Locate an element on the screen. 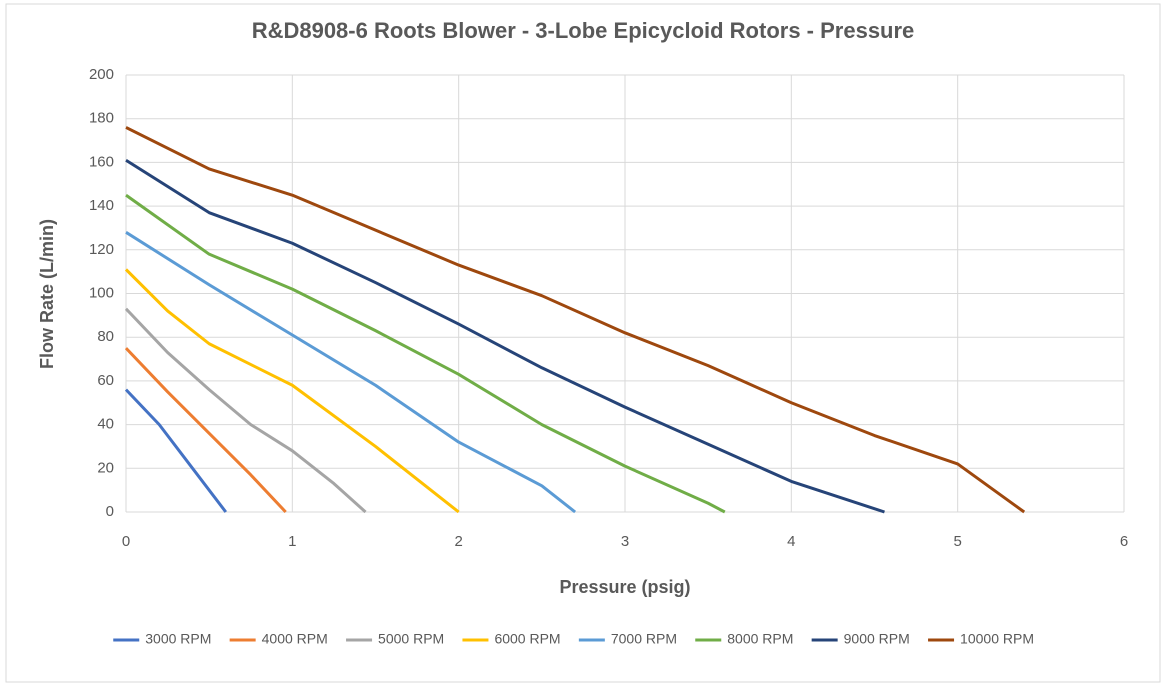 The height and width of the screenshot is (695, 1166). legend-label: 5000 RPM is located at coordinates (411, 639).